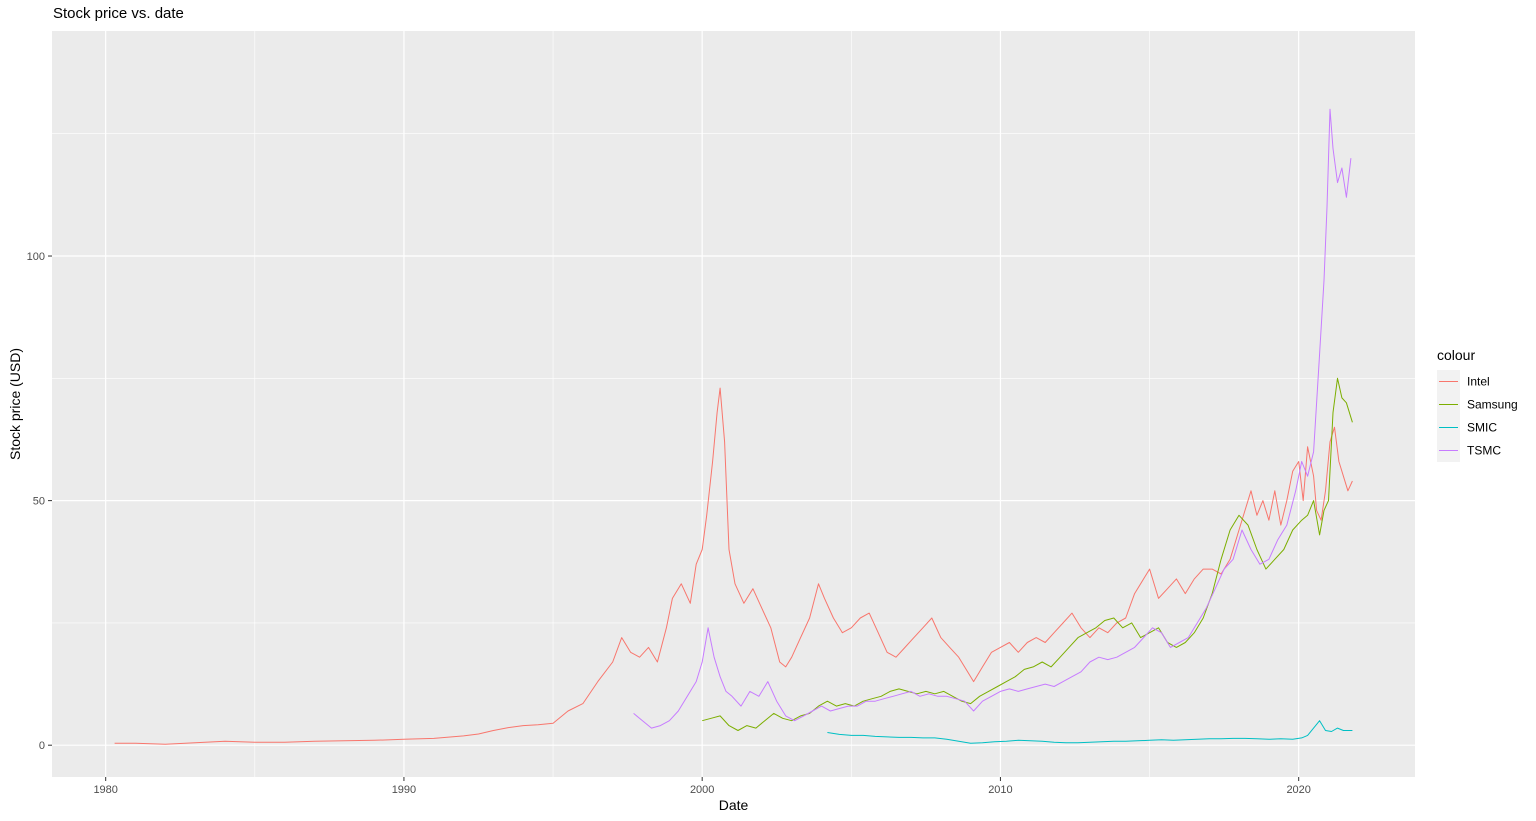  What do you see at coordinates (1456, 355) in the screenshot?
I see `legend-title: colour` at bounding box center [1456, 355].